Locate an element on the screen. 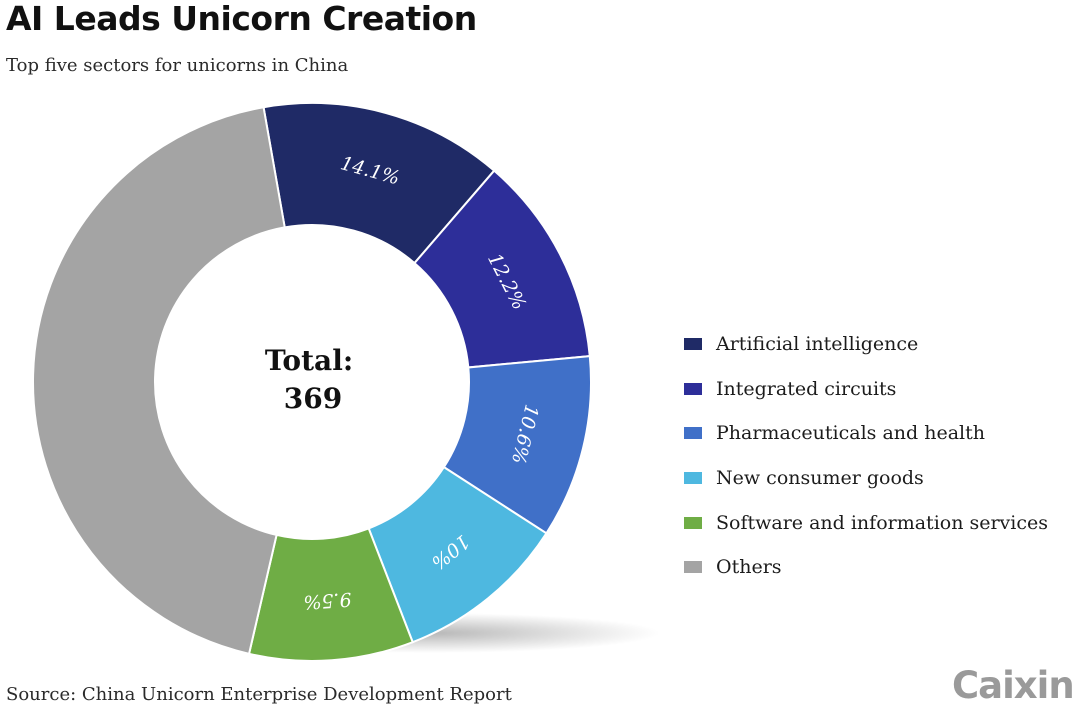  legend-label: New consumer goods is located at coordinates (820, 478).